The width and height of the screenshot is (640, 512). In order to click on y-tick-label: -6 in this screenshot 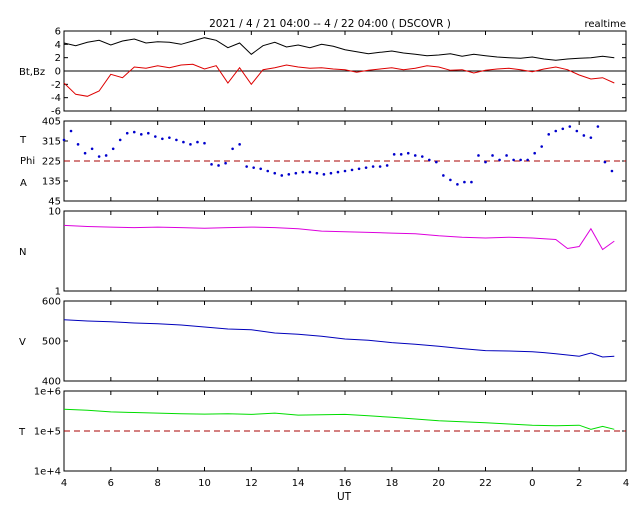, I will do `click(56, 112)`.